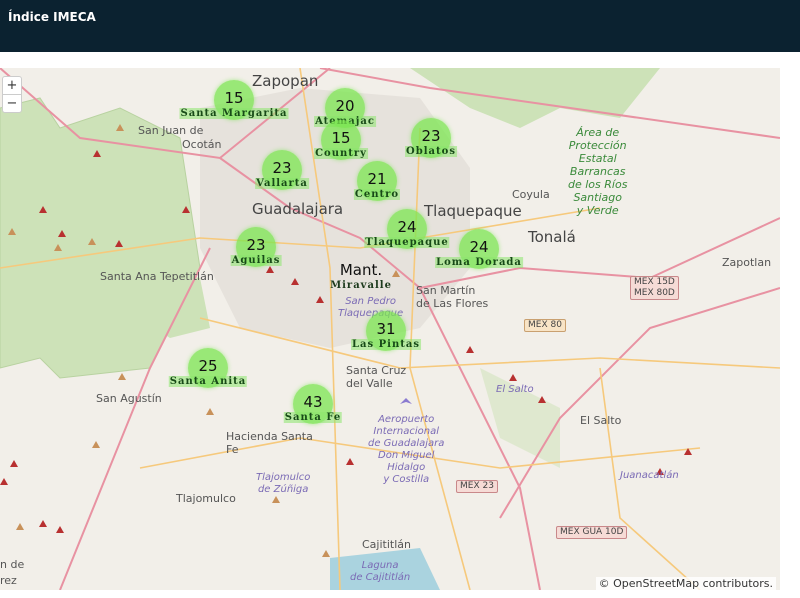 The height and width of the screenshot is (598, 800). I want to click on place-label-sanmartin: San Martín de Las Flores, so click(452, 297).